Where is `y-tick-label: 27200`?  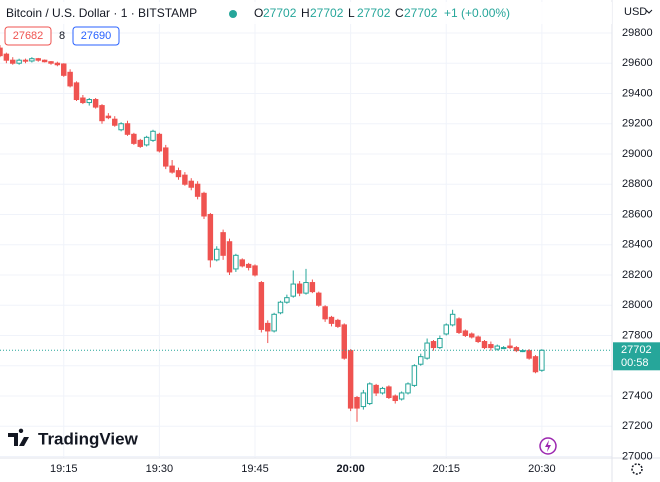 y-tick-label: 27200 is located at coordinates (637, 426).